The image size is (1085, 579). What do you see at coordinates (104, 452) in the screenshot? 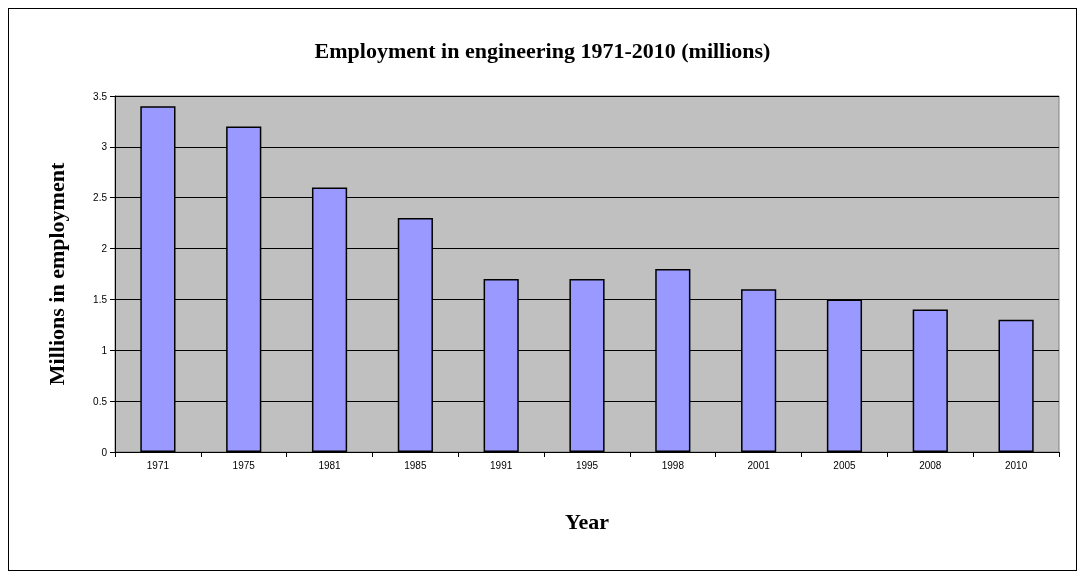
I see `y-tick-label: 0` at bounding box center [104, 452].